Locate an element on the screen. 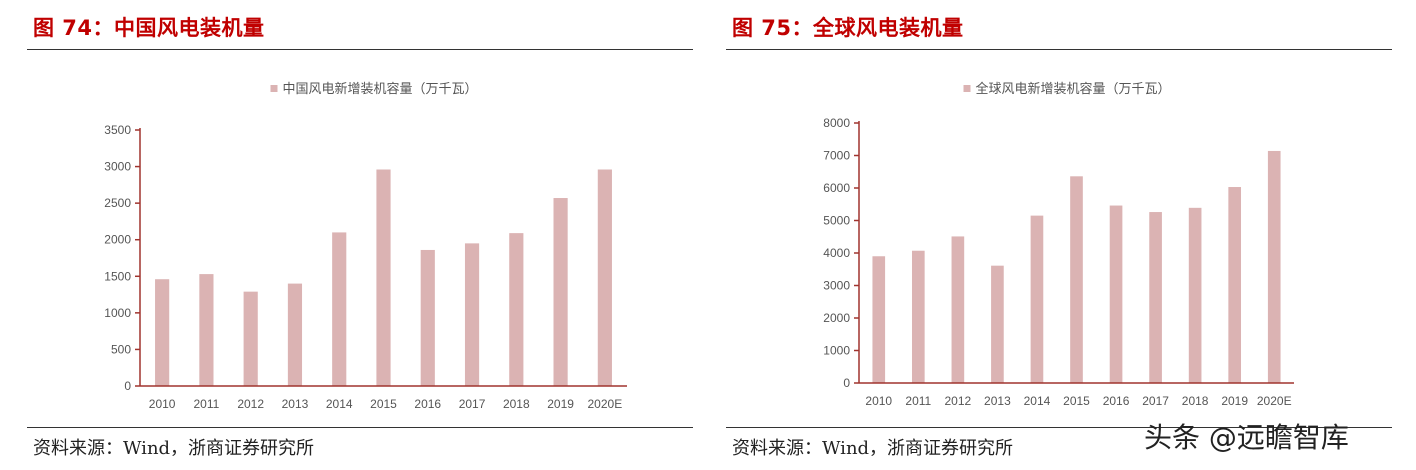 The image size is (1416, 470). y-tick-label: 6000 is located at coordinates (836, 188).